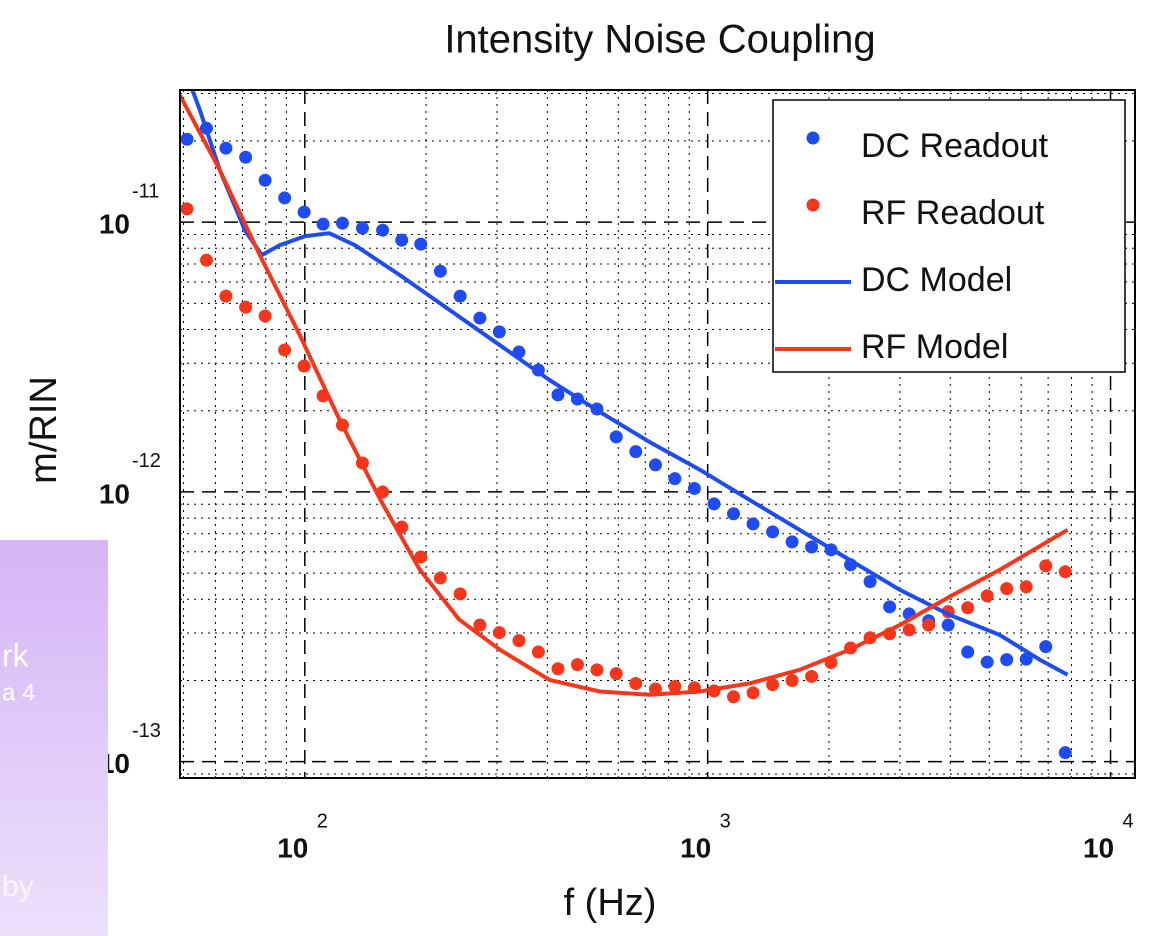  What do you see at coordinates (936, 280) in the screenshot?
I see `legend-label: DC Model` at bounding box center [936, 280].